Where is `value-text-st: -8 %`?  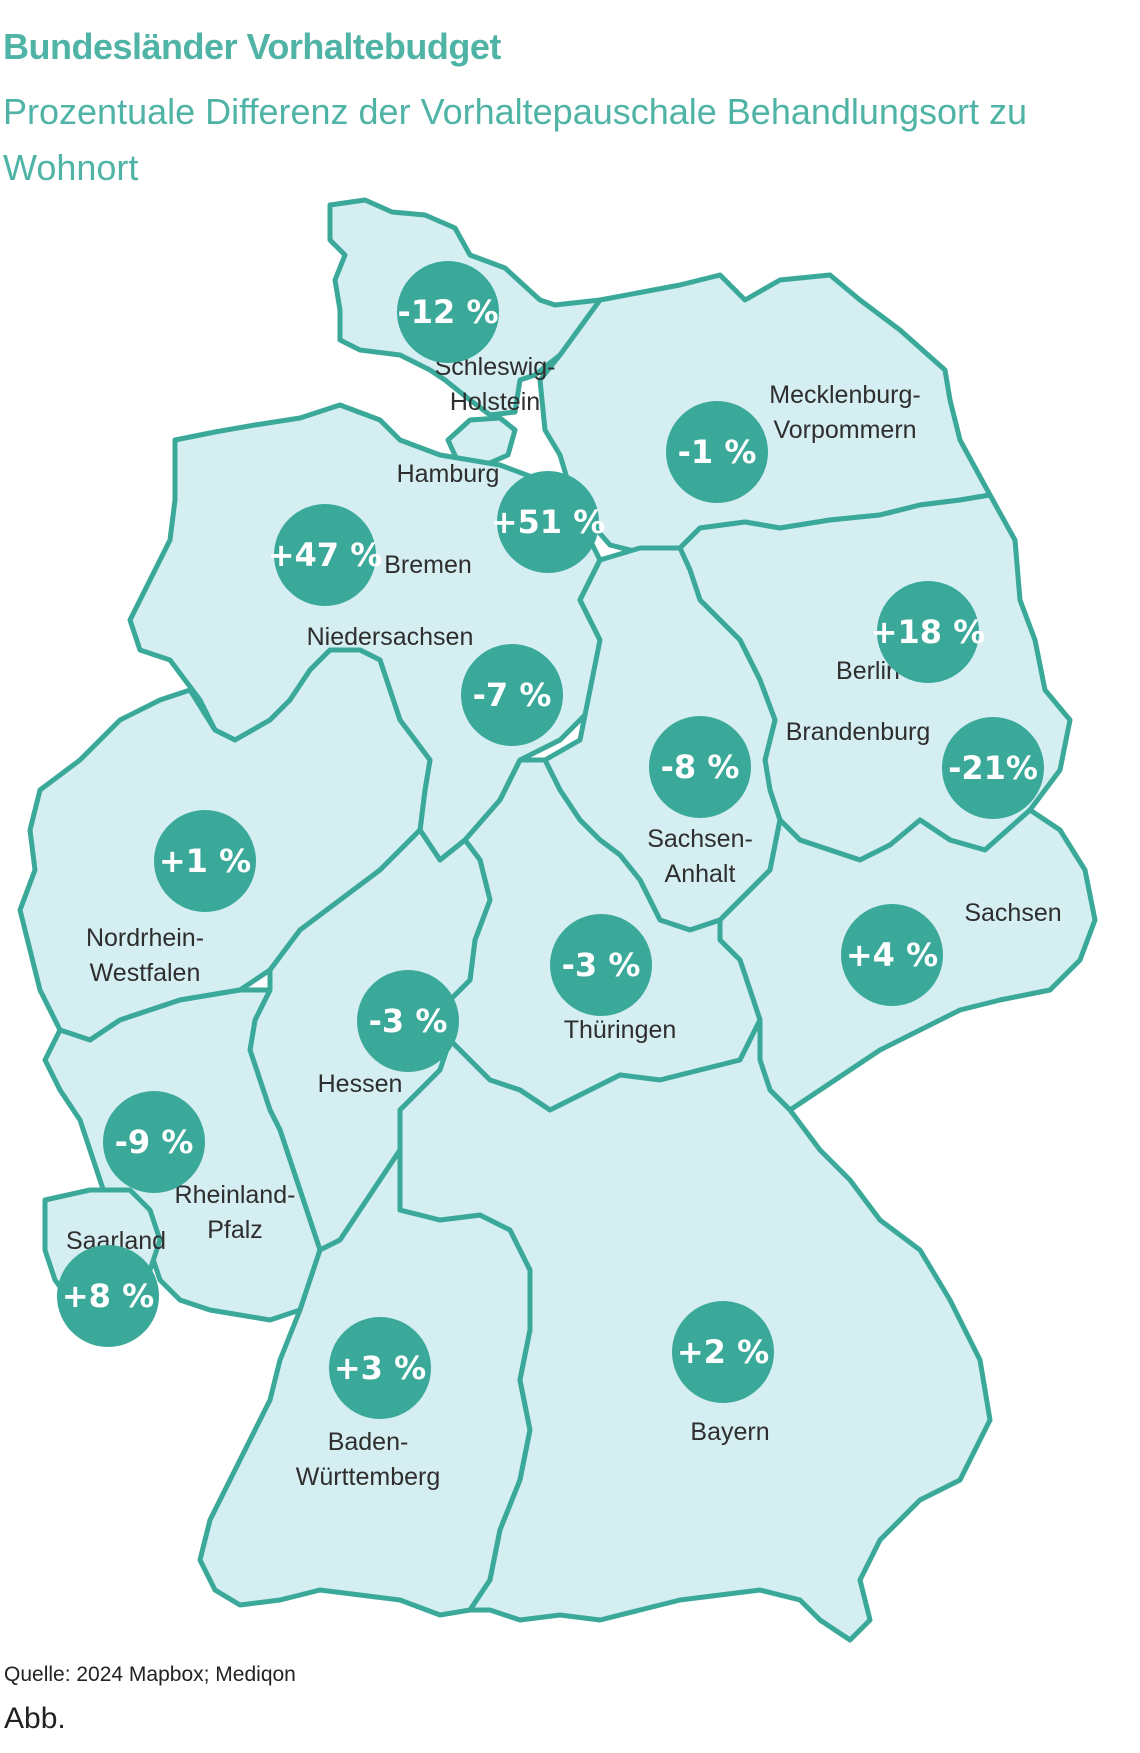 value-text-st: -8 % is located at coordinates (700, 767).